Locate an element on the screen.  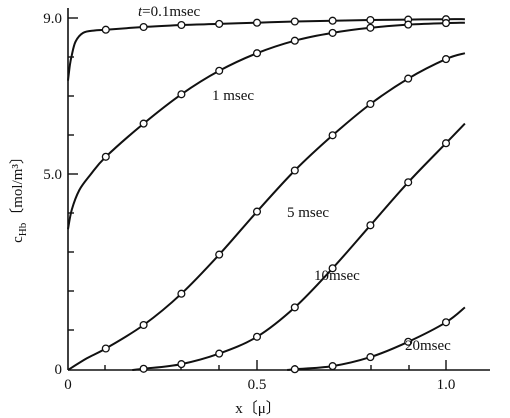
curve-label-t01-text: =0.1msec is located at coordinates (171, 12).